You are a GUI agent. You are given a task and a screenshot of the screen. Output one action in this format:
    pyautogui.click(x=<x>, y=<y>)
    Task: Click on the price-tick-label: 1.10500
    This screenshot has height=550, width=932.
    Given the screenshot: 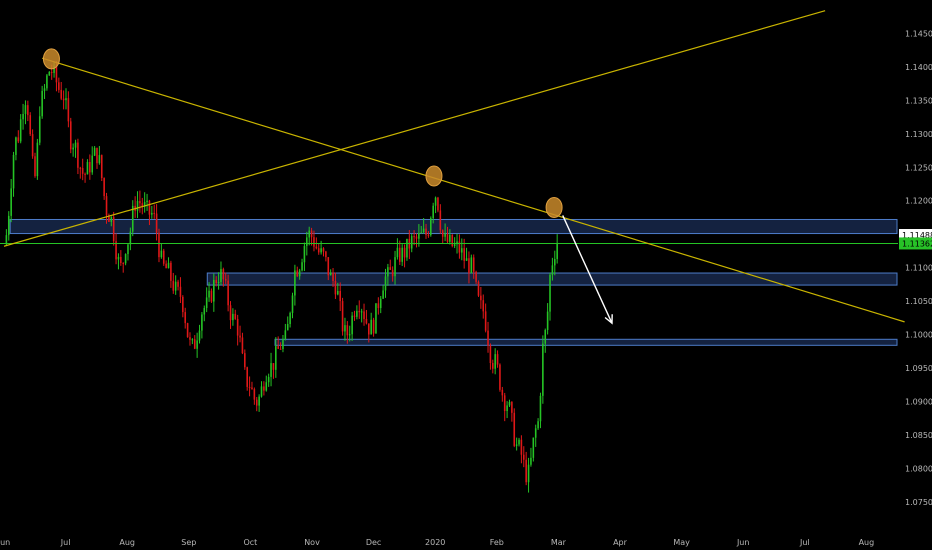 What is the action you would take?
    pyautogui.click(x=918, y=301)
    